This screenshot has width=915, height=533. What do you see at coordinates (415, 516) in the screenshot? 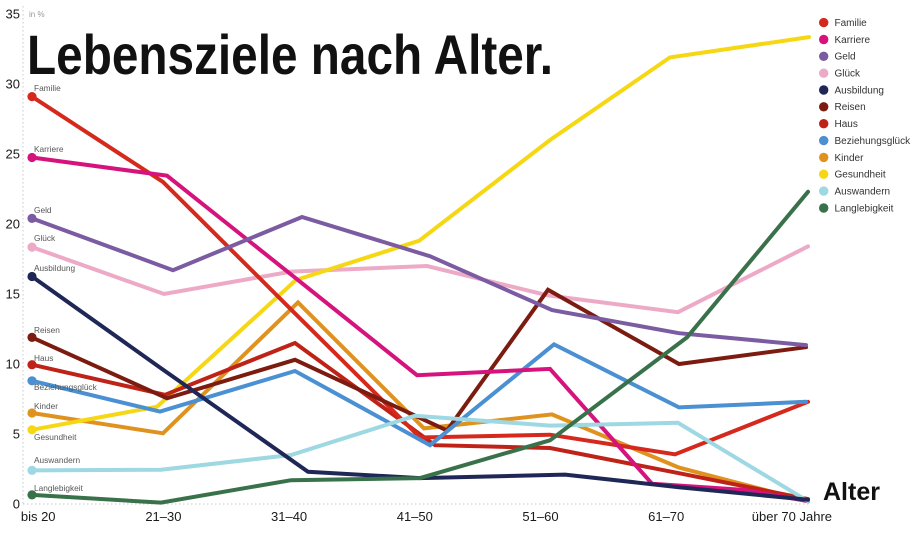
I see `svg-text: 41–50` at bounding box center [415, 516].